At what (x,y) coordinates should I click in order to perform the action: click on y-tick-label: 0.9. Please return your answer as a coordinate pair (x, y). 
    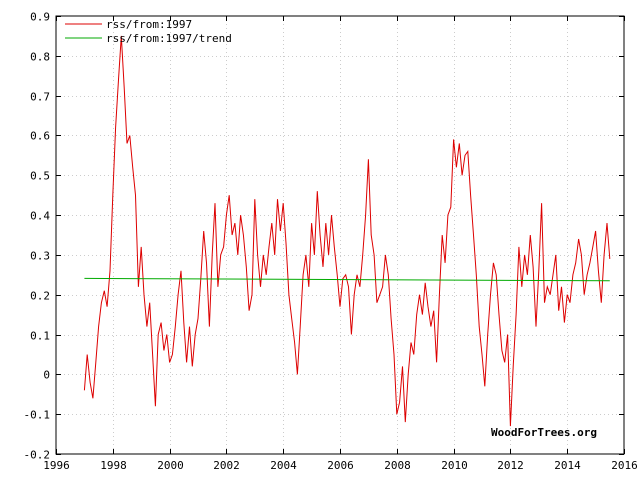
    Looking at the image, I should click on (40, 17).